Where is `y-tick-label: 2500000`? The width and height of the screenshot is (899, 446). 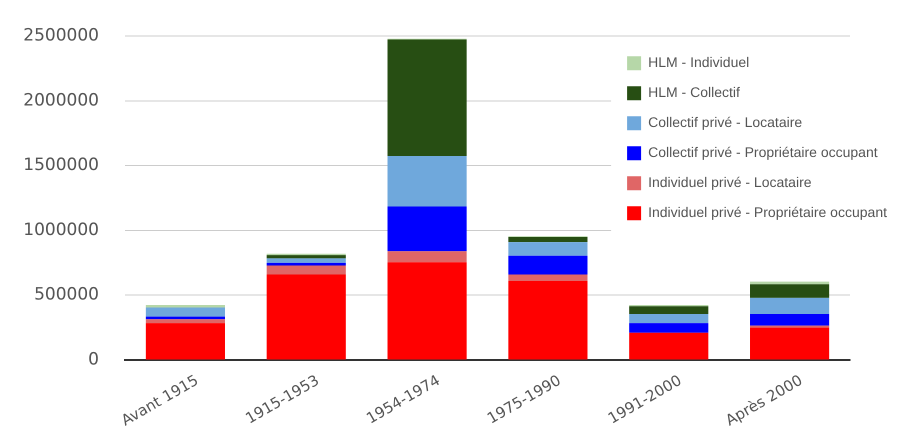
y-tick-label: 2500000 is located at coordinates (61, 36).